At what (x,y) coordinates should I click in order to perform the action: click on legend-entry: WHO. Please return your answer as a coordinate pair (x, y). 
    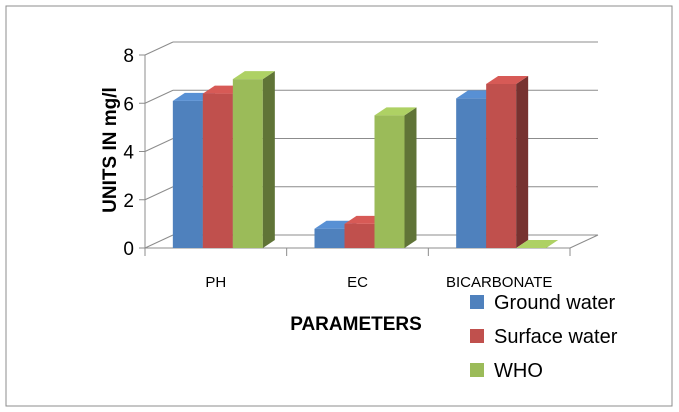
    Looking at the image, I should click on (506, 371).